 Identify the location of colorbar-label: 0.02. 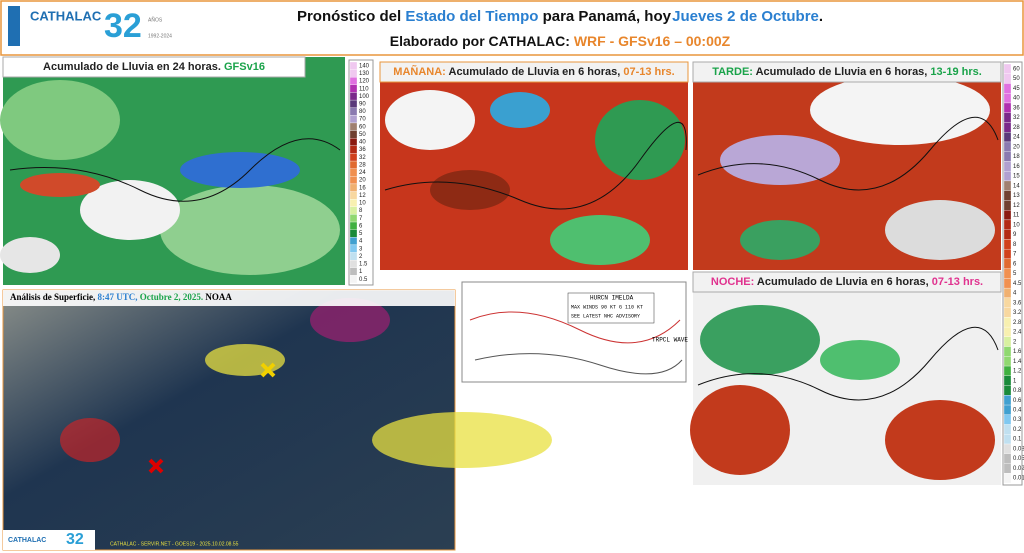
(1018, 469).